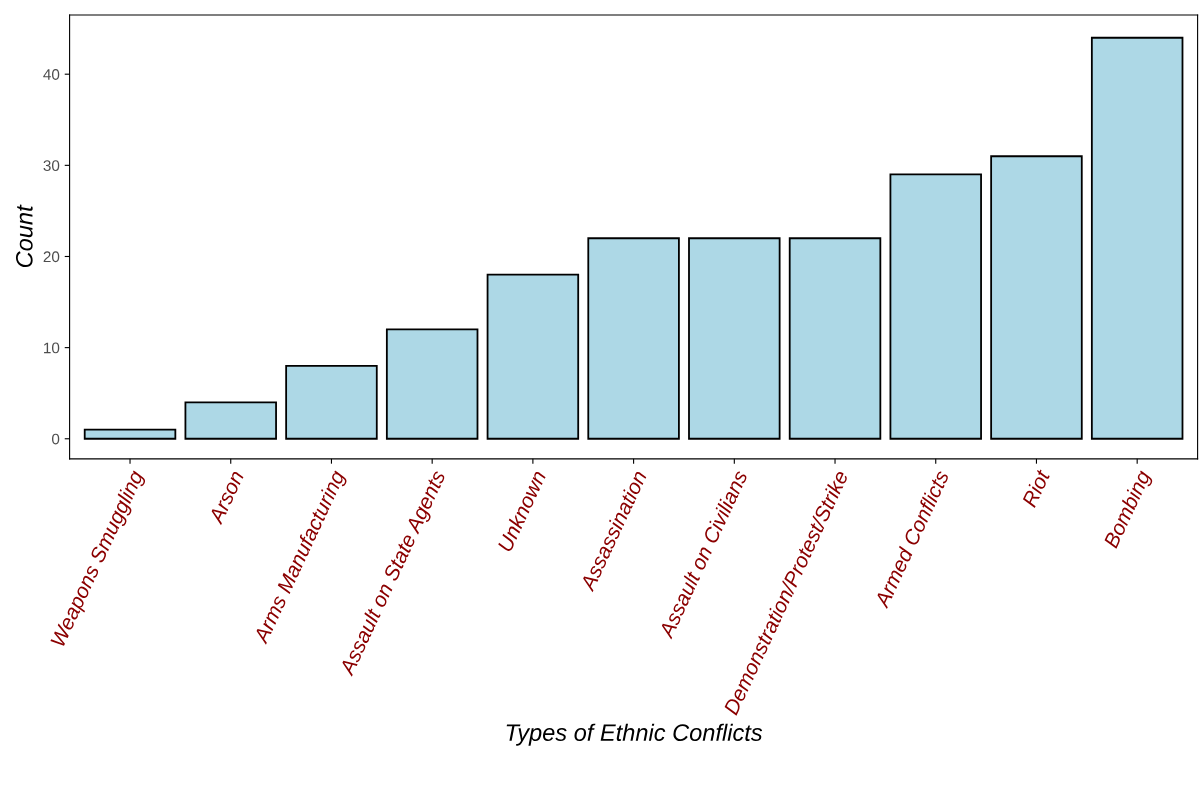 Image resolution: width=1200 pixels, height=787 pixels. Describe the element at coordinates (52, 348) in the screenshot. I see `y-tick-label: 10` at that location.